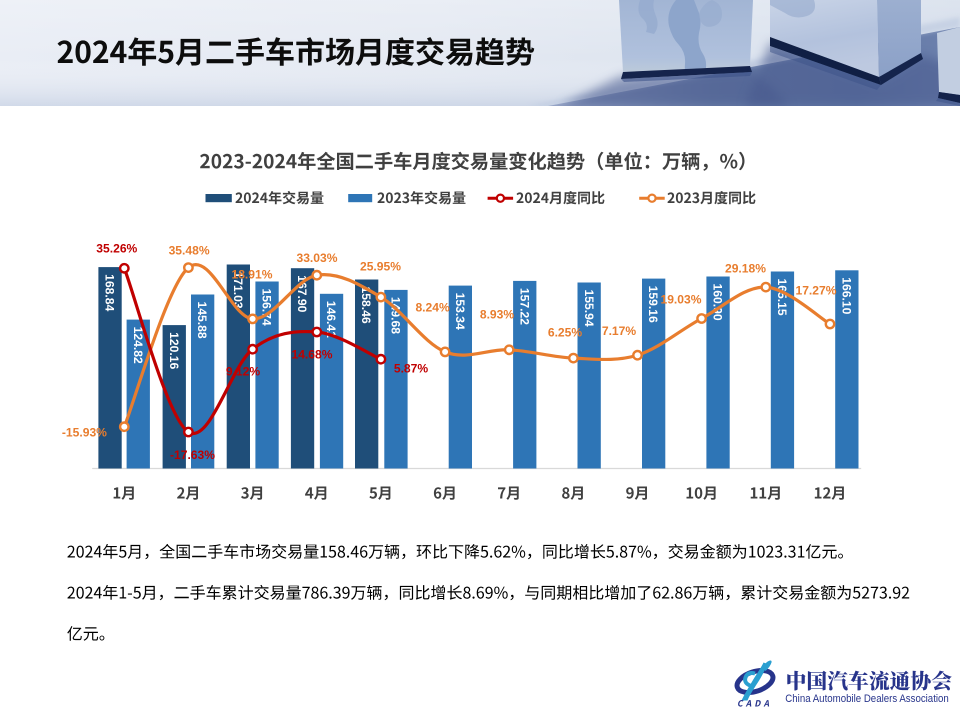 The height and width of the screenshot is (720, 960). Describe the element at coordinates (846, 295) in the screenshot. I see `svg-text: 166.10` at that location.